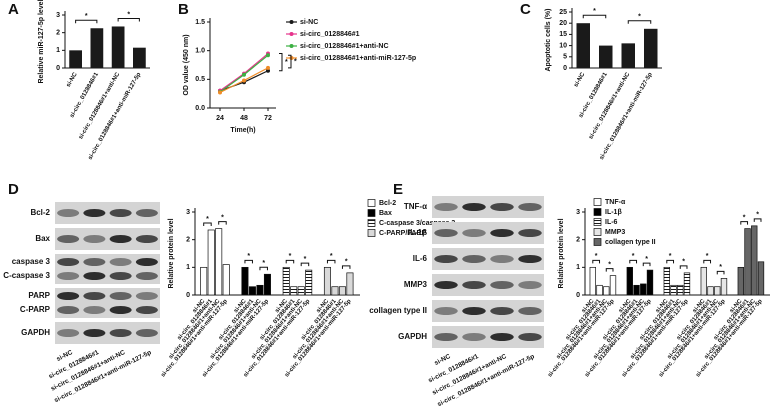  I want to click on legend-label: Bax, so click(385, 213).